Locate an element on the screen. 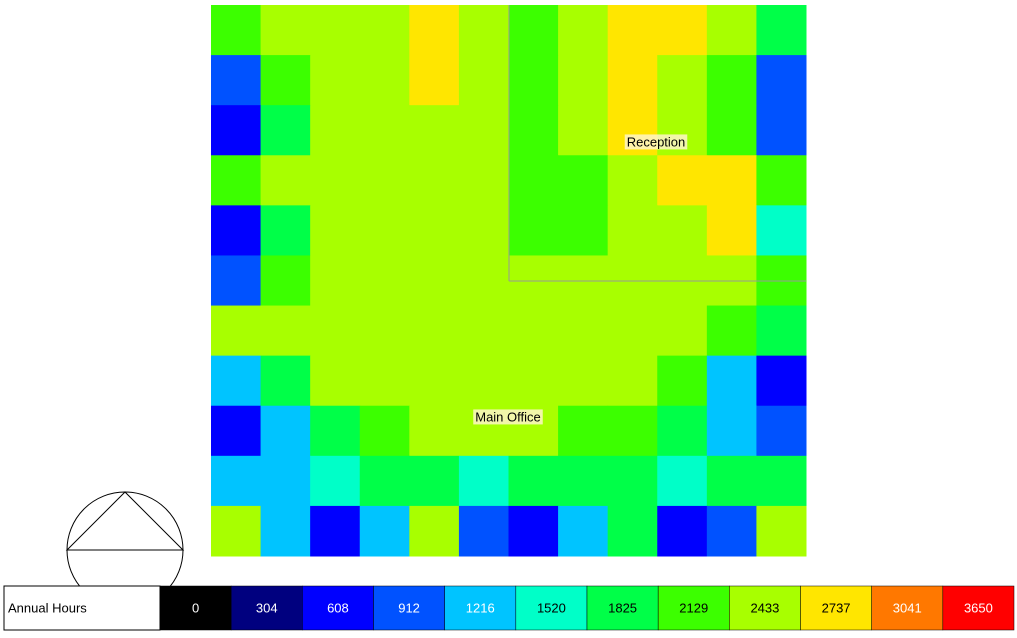  legend-label: 912 is located at coordinates (409, 607).